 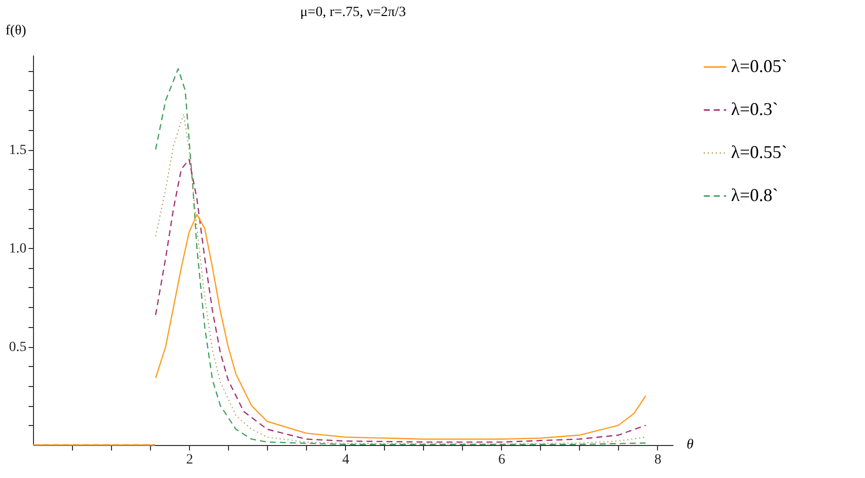 I want to click on y-tick-label: 1.0, so click(x=17, y=249).